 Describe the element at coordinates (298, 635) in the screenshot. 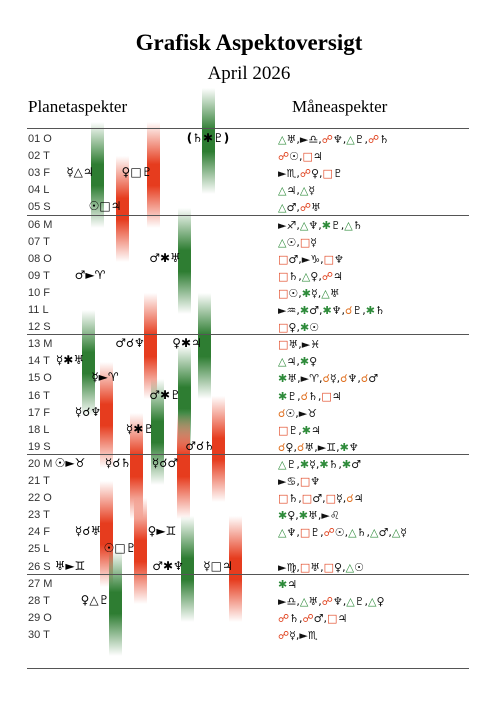

I see `moon-aspects: ☍☿,►♏` at that location.